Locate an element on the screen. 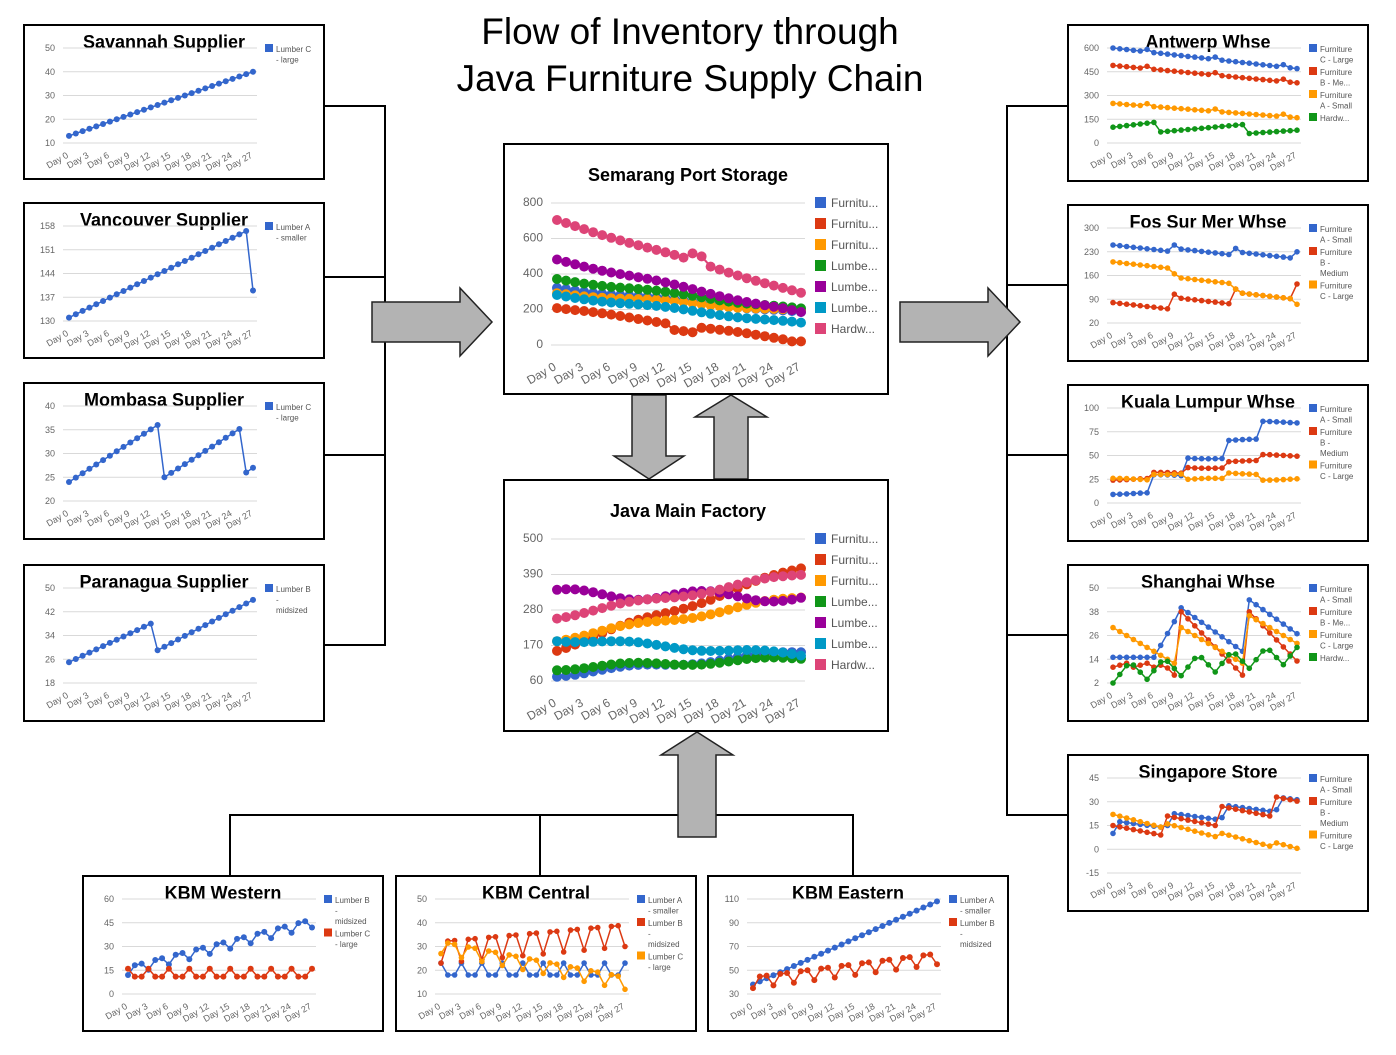  y-tick-label: 30 is located at coordinates (734, 994).